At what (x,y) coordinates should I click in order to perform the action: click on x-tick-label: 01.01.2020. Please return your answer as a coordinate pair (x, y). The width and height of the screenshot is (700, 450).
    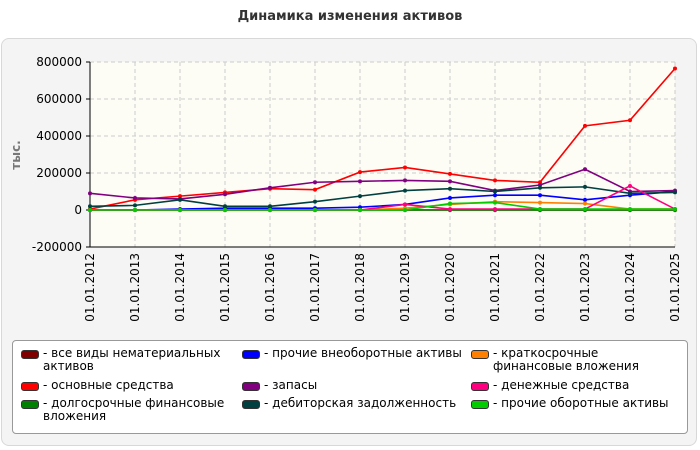
    Looking at the image, I should click on (450, 287).